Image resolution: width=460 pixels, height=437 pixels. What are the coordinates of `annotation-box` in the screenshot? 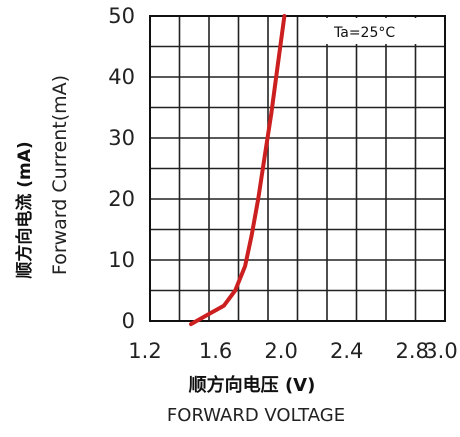 It's located at (381, 31).